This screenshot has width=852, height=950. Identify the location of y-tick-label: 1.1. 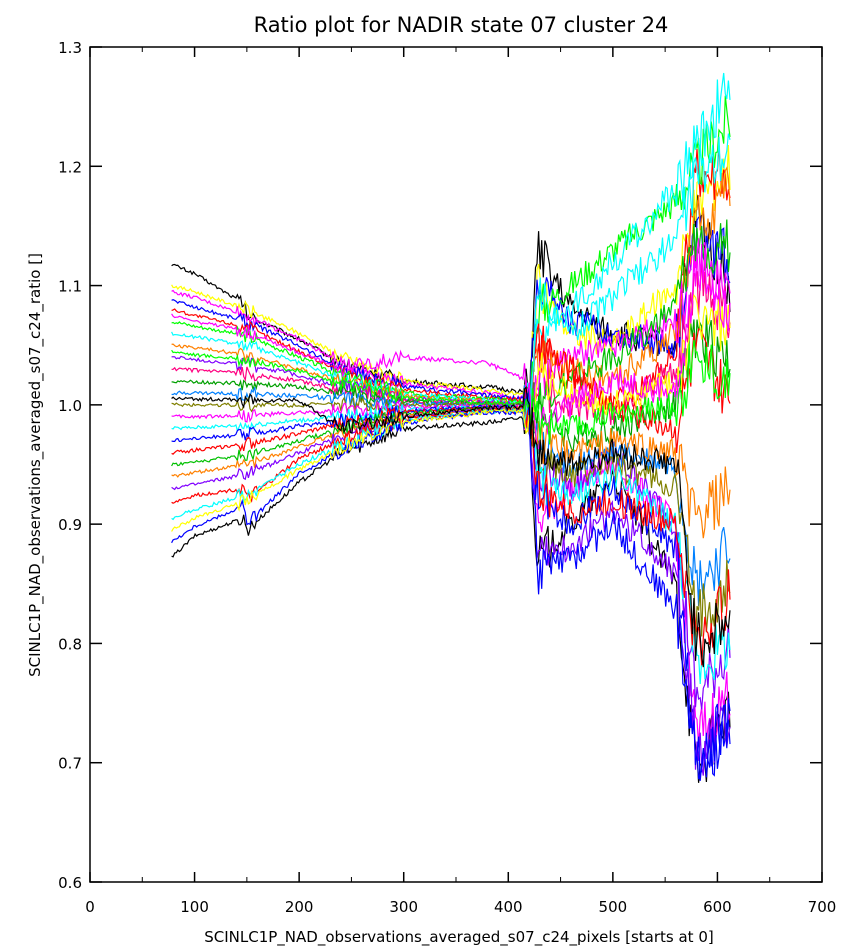
(70, 287).